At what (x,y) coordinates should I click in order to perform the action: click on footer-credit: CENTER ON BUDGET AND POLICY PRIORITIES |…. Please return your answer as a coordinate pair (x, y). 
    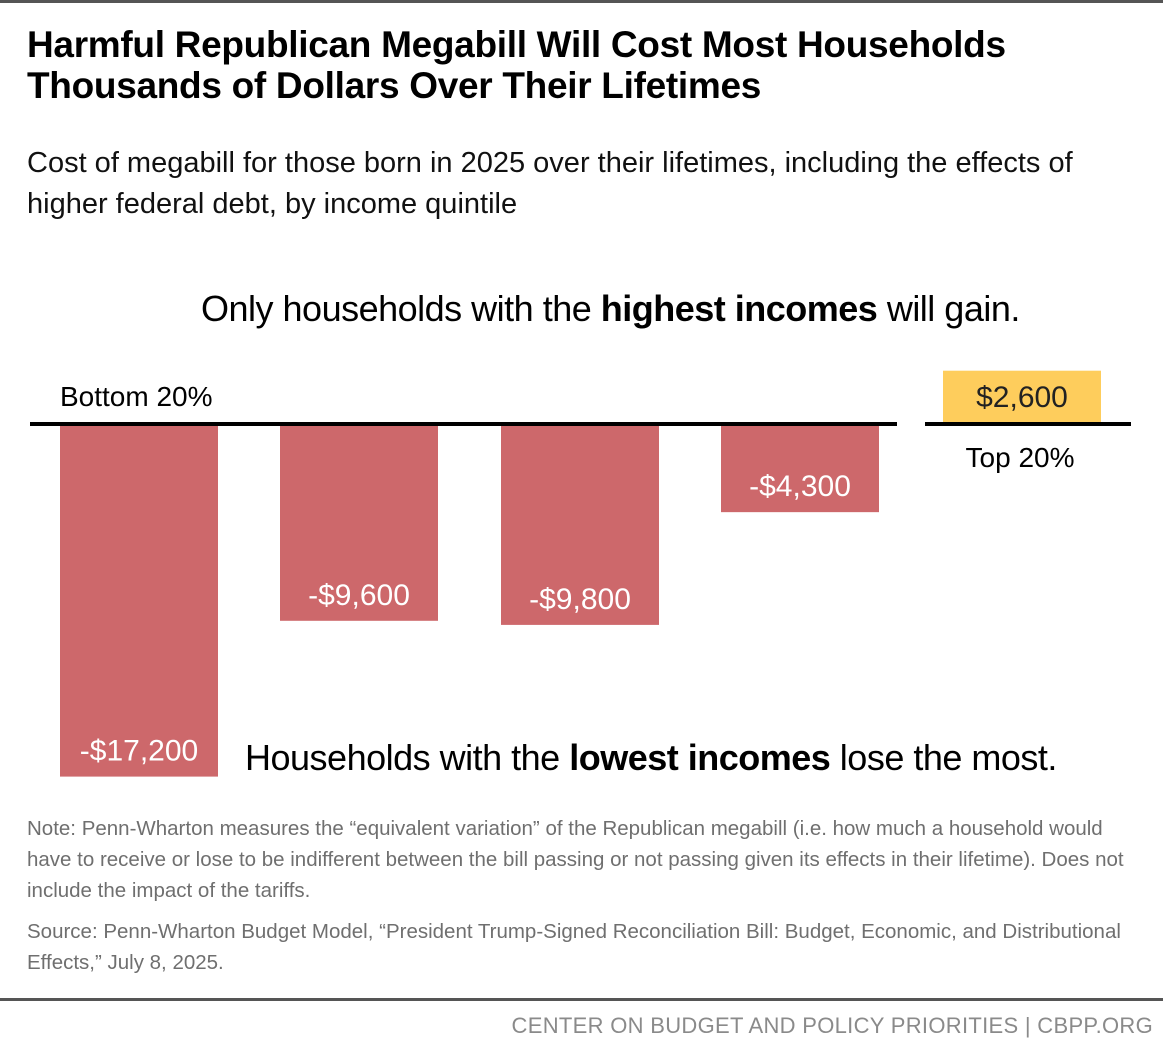
    Looking at the image, I should click on (832, 1025).